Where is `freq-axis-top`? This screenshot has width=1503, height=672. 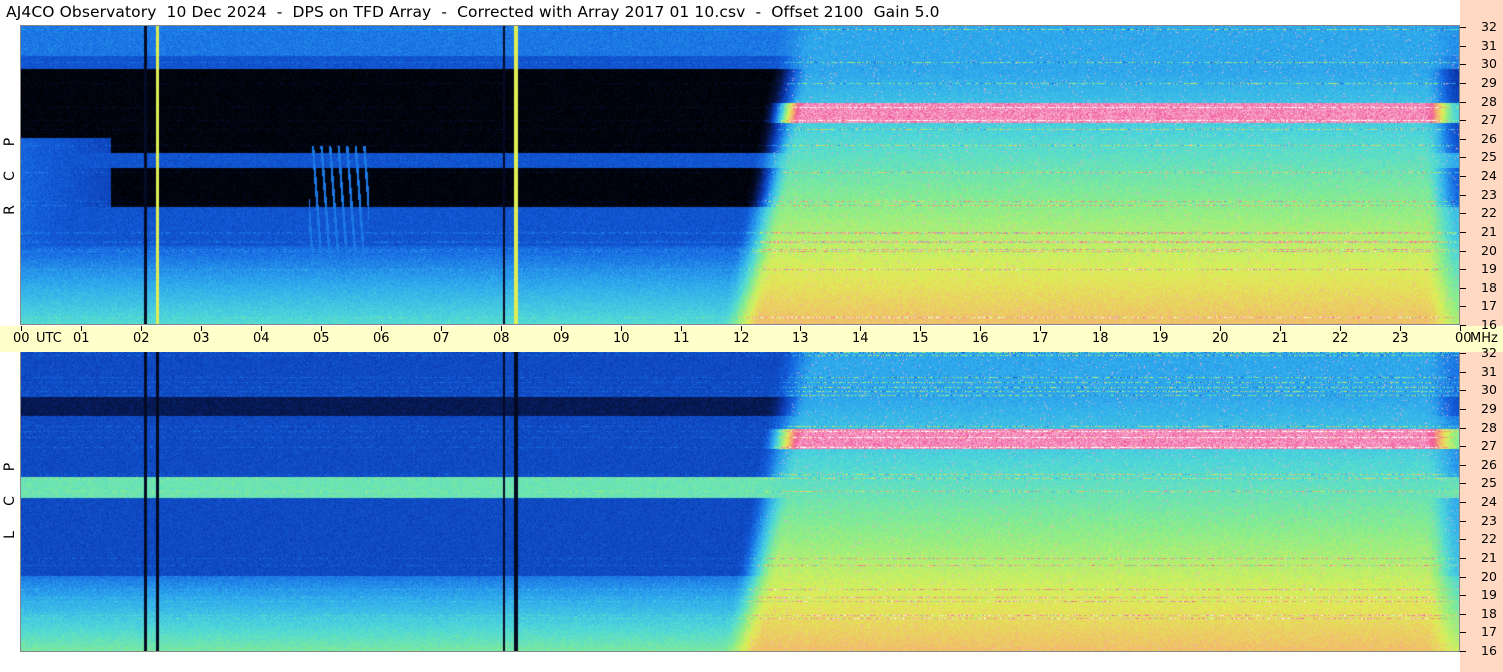 freq-axis-top is located at coordinates (1481, 163).